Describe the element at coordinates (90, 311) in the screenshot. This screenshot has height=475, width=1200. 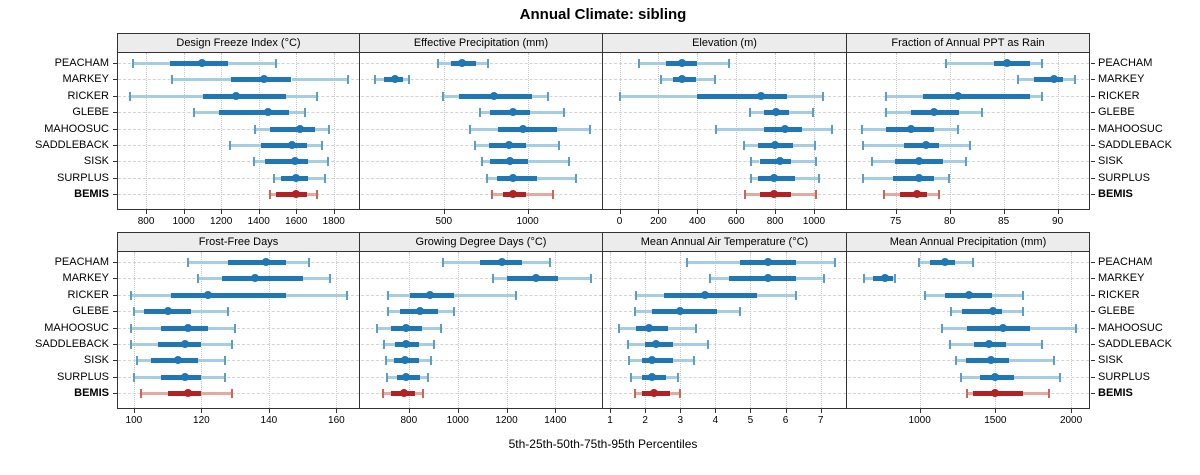
I see `site-label: GLEBE` at that location.